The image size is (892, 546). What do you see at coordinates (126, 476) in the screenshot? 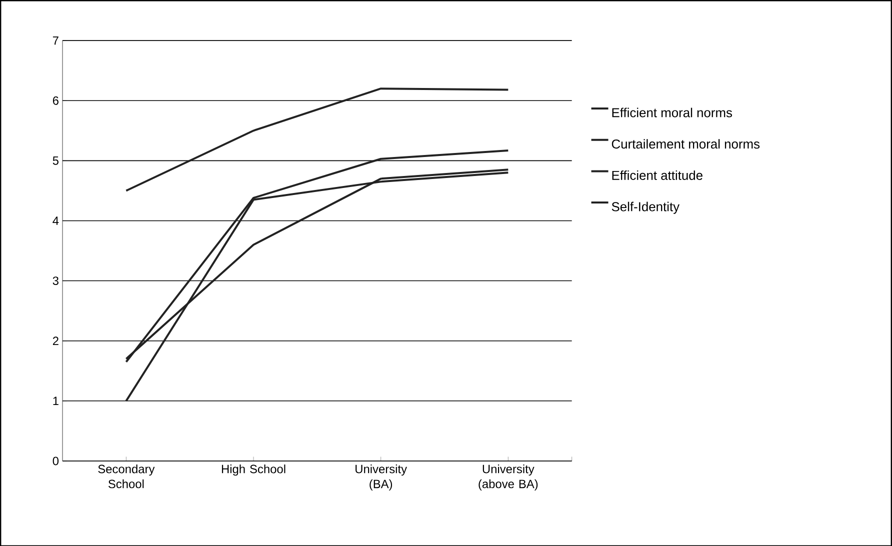
I see `x-tick-label: Secondary School` at bounding box center [126, 476].